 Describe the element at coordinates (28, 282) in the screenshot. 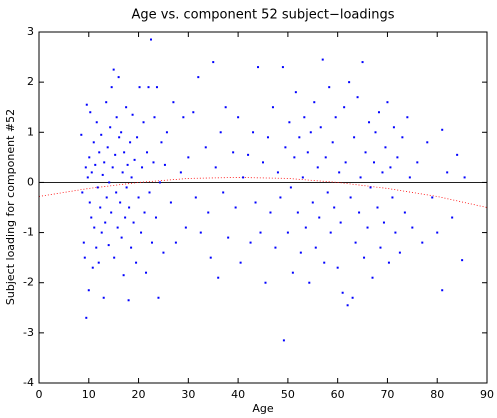

I see `y-tick-label: -2` at that location.